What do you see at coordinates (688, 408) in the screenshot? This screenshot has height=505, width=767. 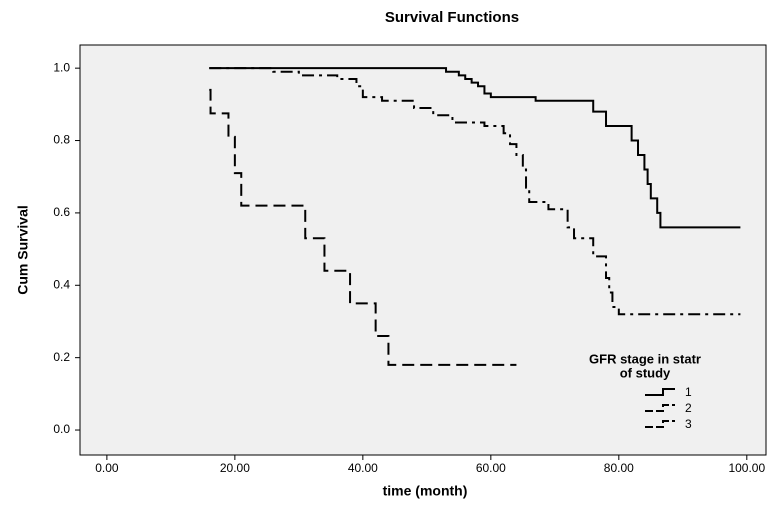 I see `legend-label: 2` at bounding box center [688, 408].